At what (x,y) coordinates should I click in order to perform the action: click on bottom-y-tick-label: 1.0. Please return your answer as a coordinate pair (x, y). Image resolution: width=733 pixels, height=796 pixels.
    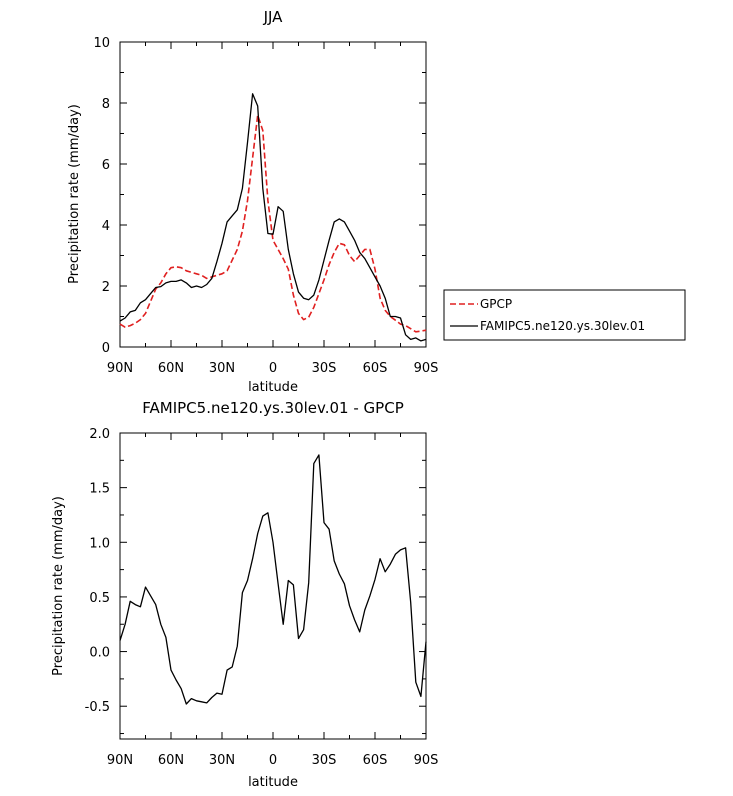
    Looking at the image, I should click on (99, 543).